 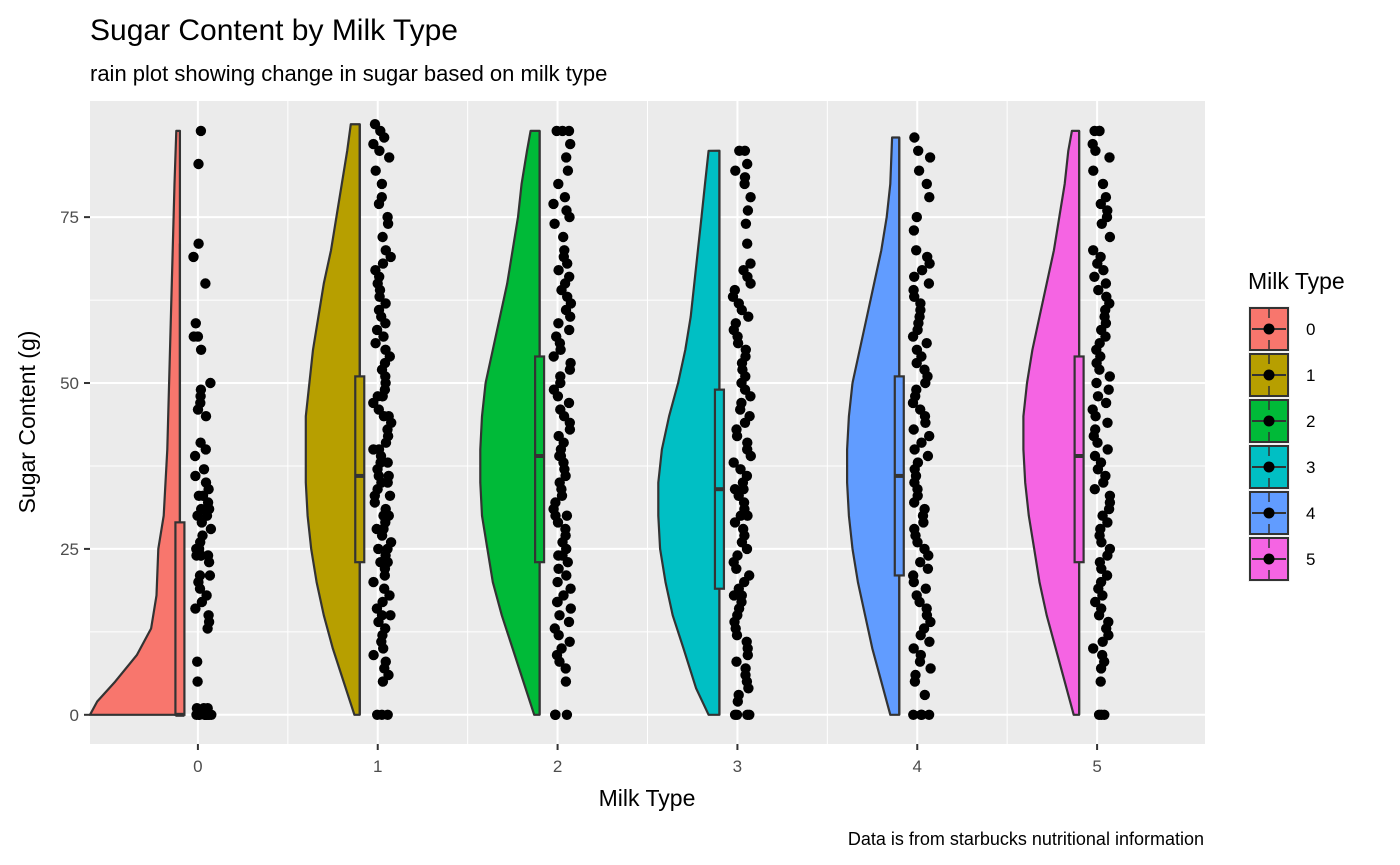 I want to click on y-tick-label: 0, so click(x=74, y=715).